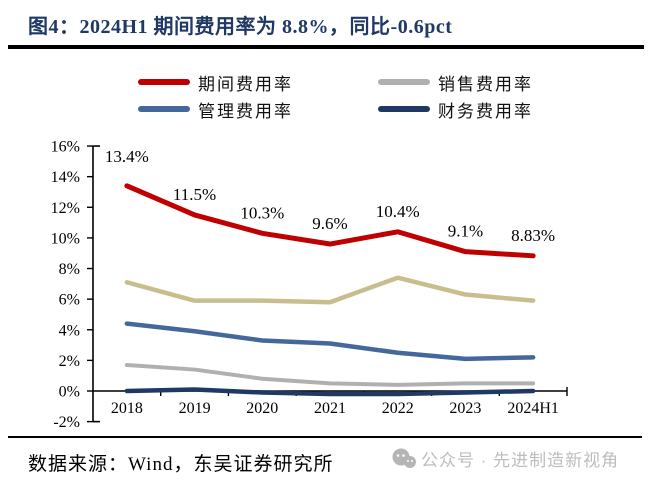 Image resolution: width=650 pixels, height=482 pixels. Describe the element at coordinates (69, 392) in the screenshot. I see `y-tick-label: 0%` at that location.